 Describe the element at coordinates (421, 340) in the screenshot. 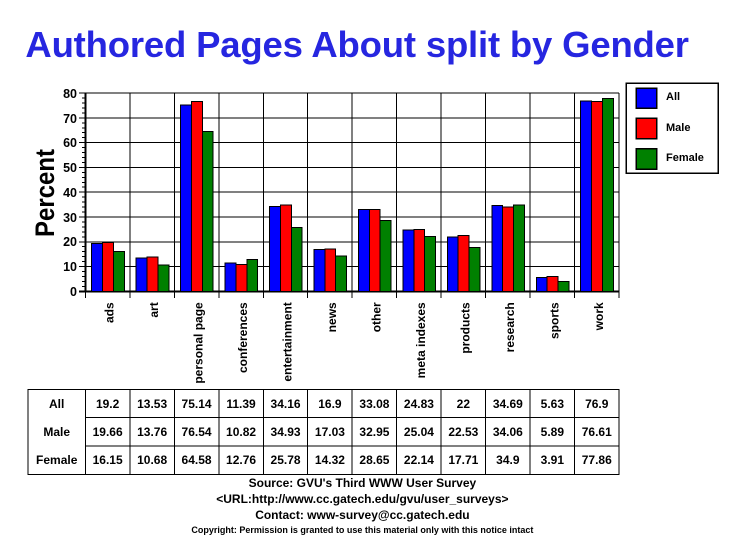

I see `svg-text: meta indexes` at that location.